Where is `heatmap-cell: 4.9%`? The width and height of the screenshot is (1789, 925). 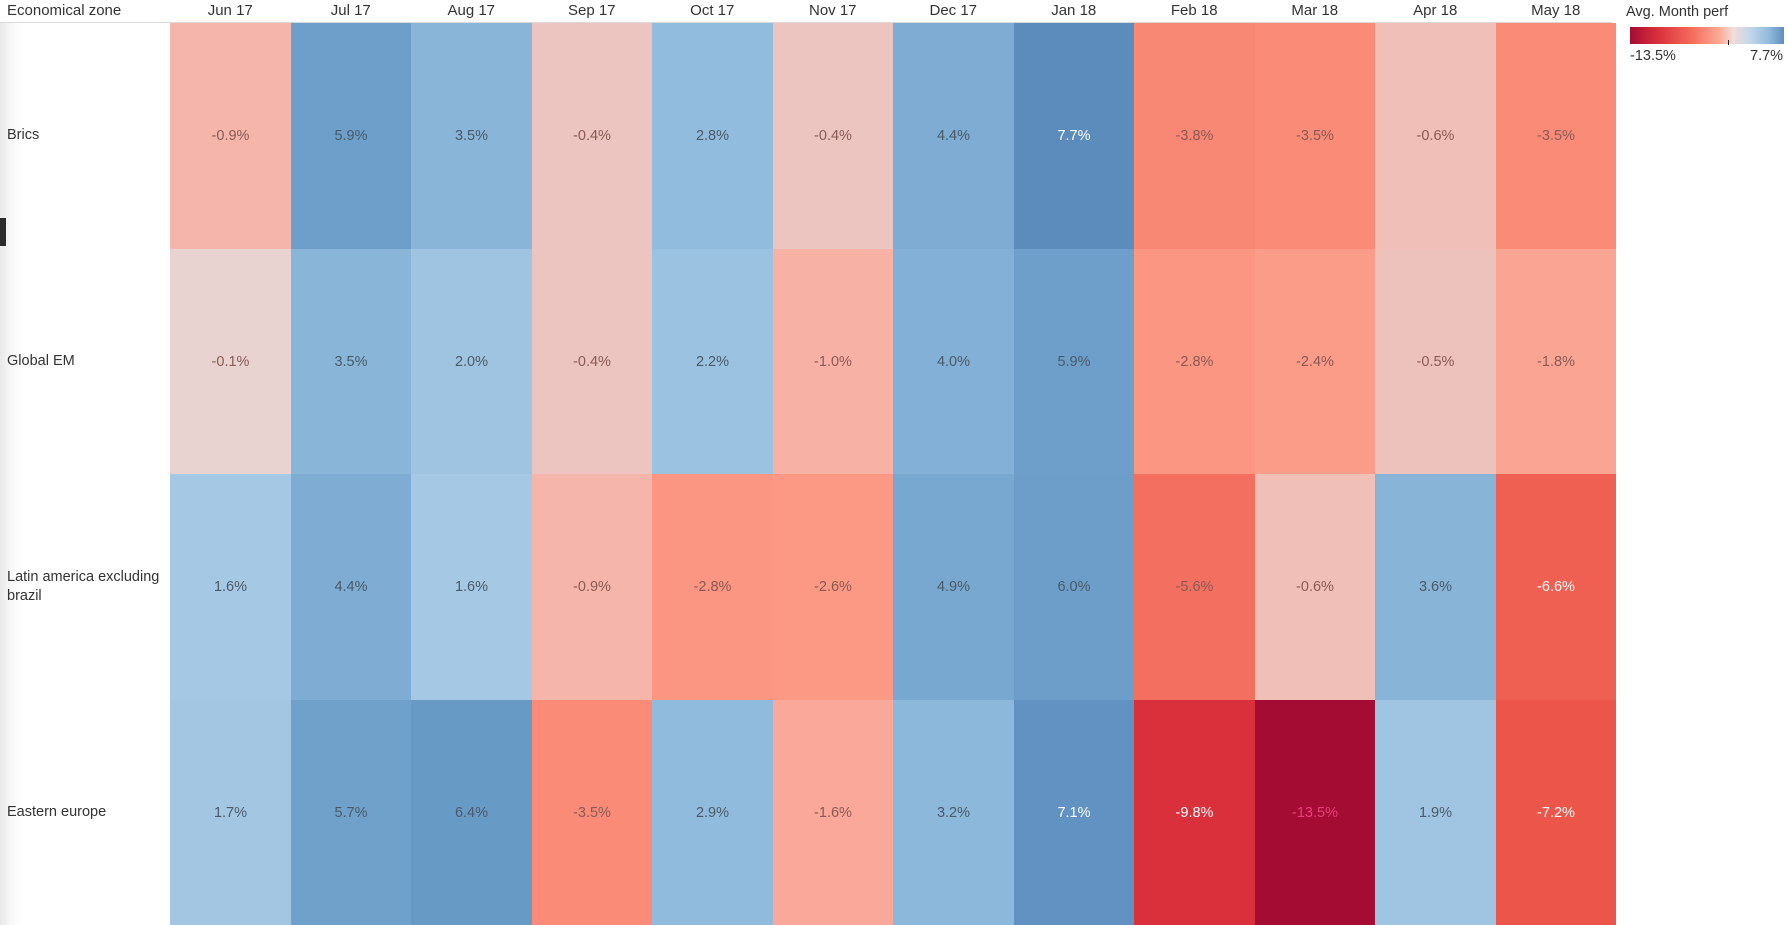 heatmap-cell: 4.9% is located at coordinates (953, 587).